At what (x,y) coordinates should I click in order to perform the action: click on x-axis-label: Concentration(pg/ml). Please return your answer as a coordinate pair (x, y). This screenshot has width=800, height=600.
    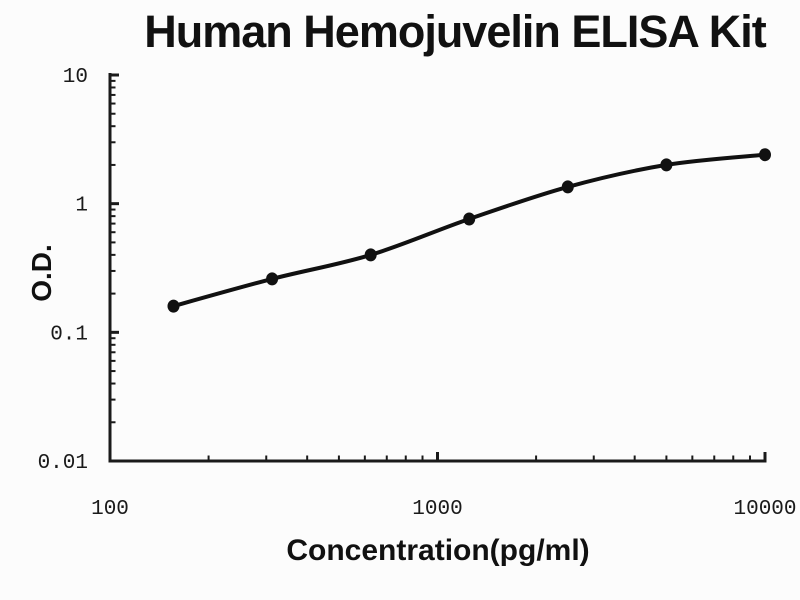
    Looking at the image, I should click on (438, 550).